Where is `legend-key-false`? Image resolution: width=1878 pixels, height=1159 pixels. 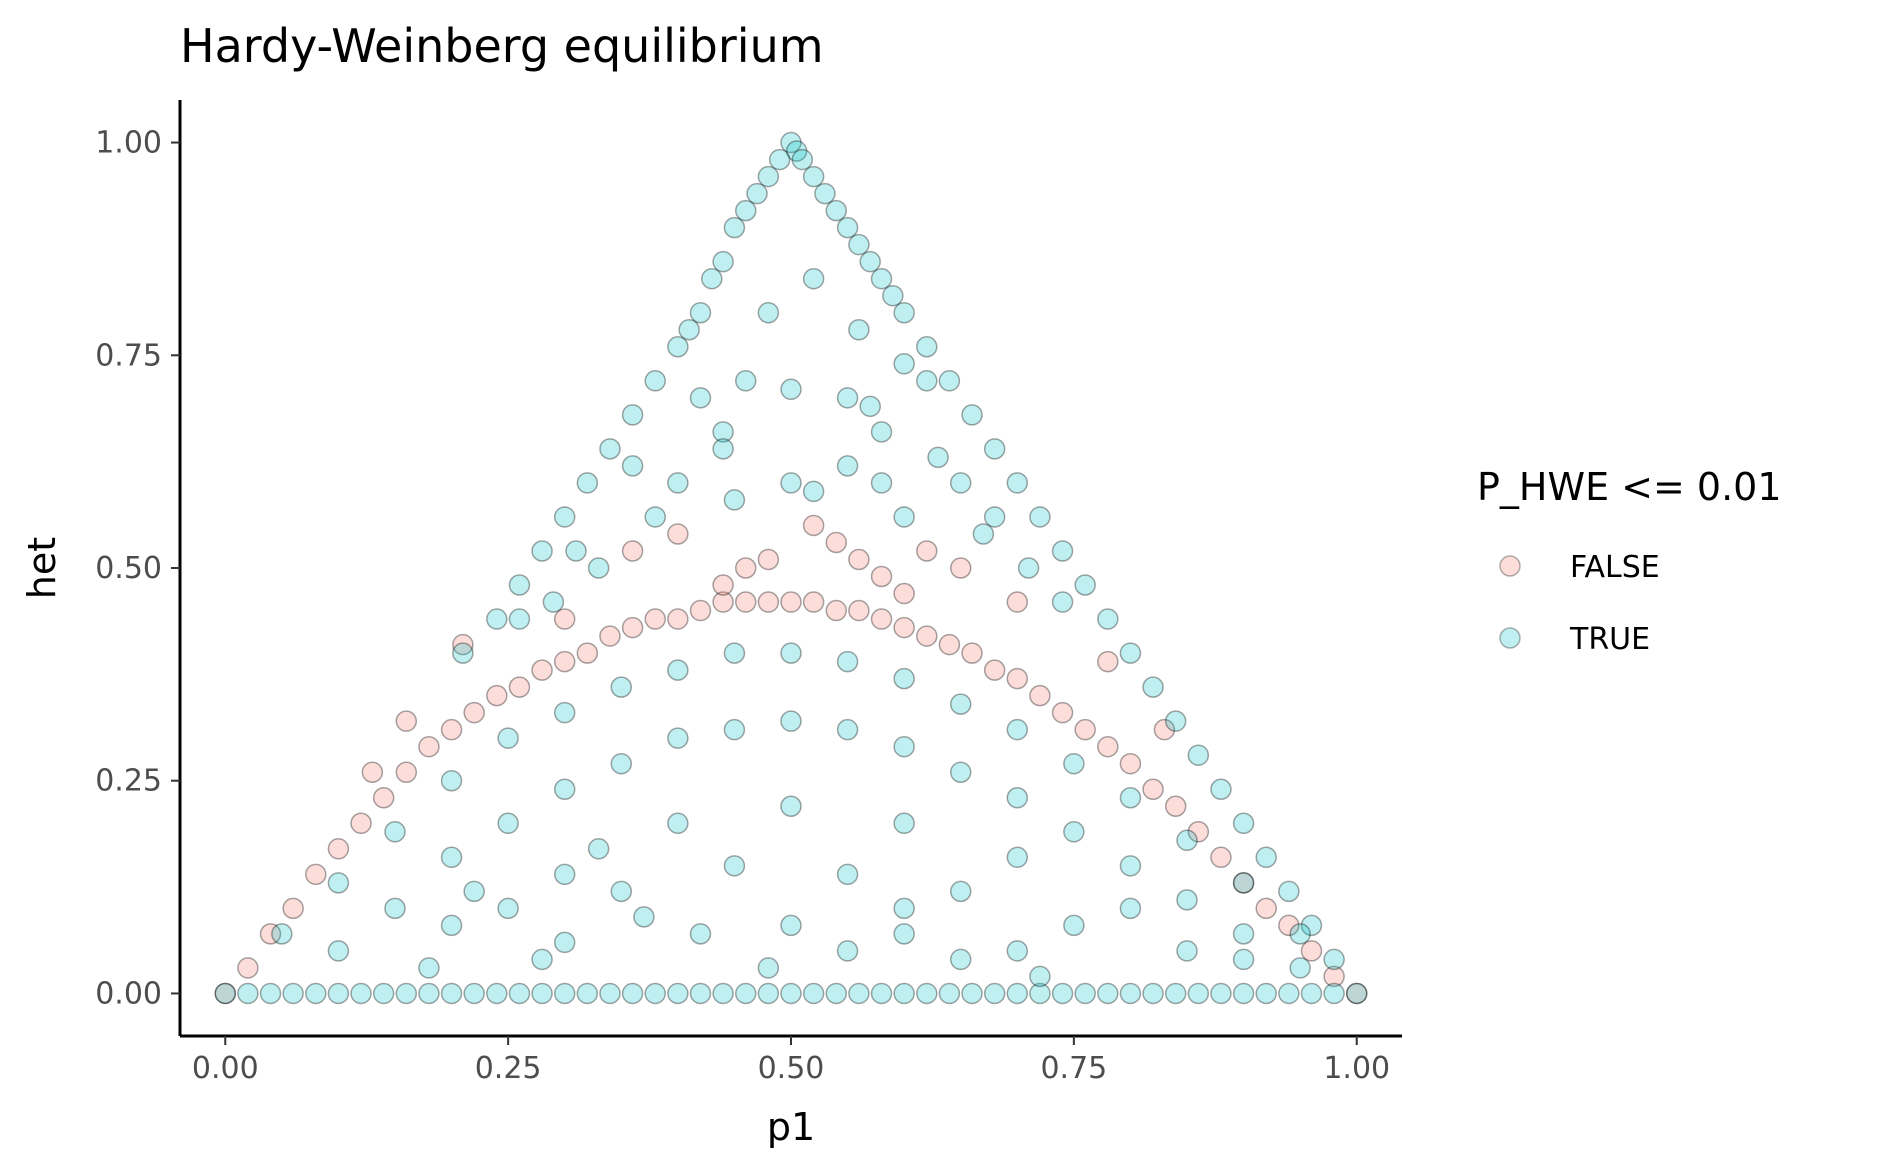 legend-key-false is located at coordinates (1510, 566).